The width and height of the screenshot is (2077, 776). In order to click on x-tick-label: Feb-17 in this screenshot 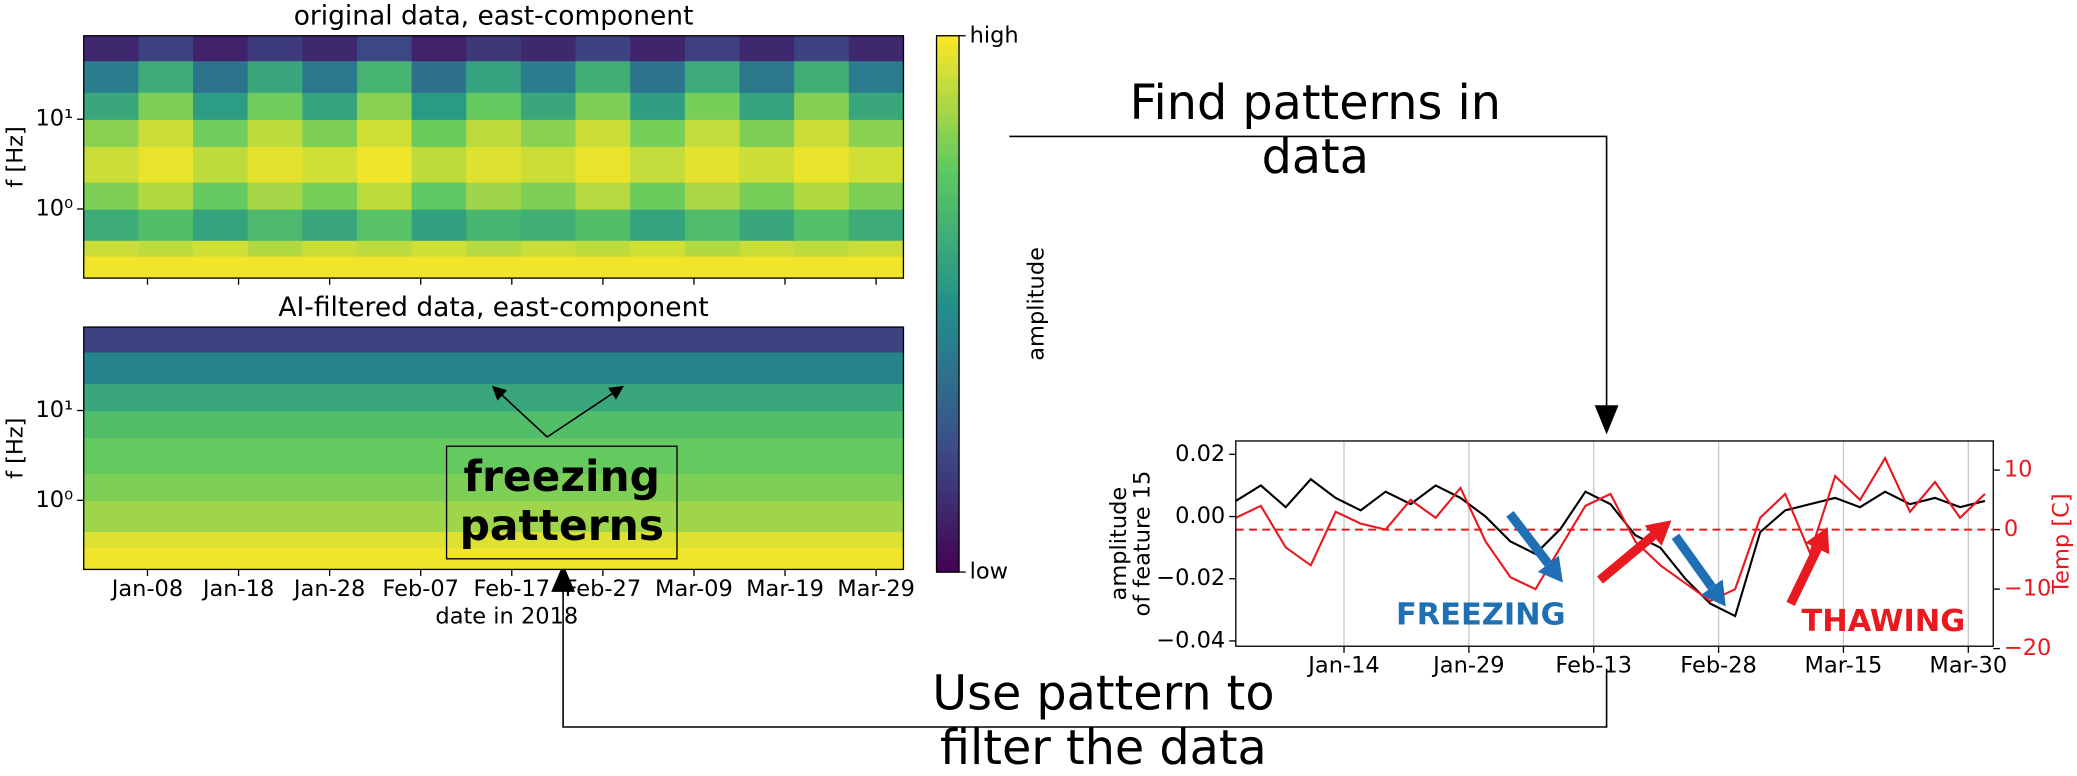, I will do `click(511, 589)`.